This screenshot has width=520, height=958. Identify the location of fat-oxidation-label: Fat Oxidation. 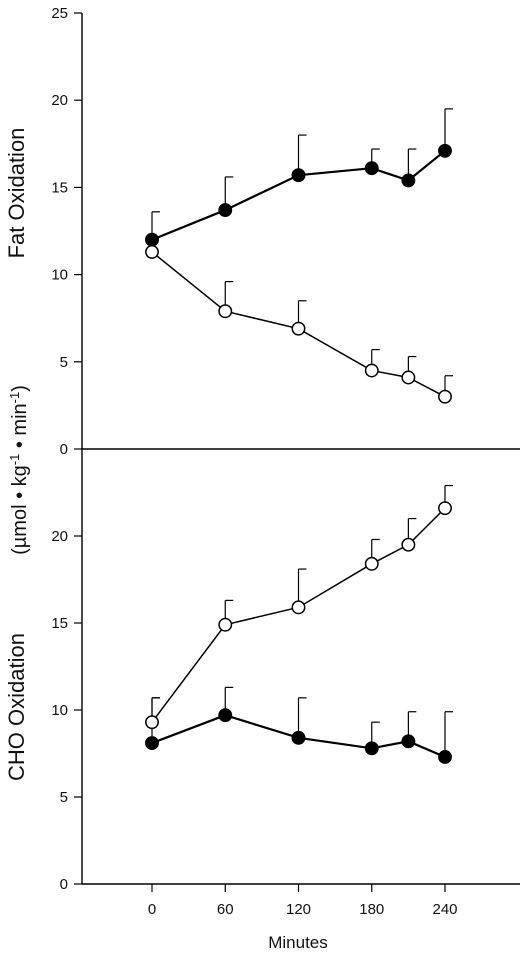
(16, 193).